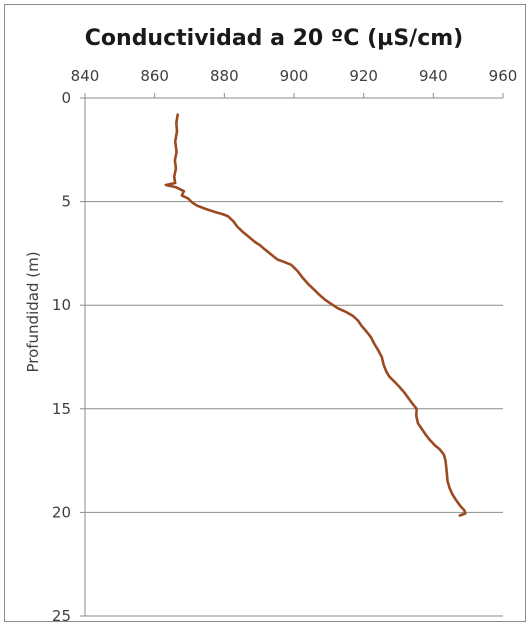  What do you see at coordinates (61, 409) in the screenshot?
I see `y-tick-label-15: 15` at bounding box center [61, 409].